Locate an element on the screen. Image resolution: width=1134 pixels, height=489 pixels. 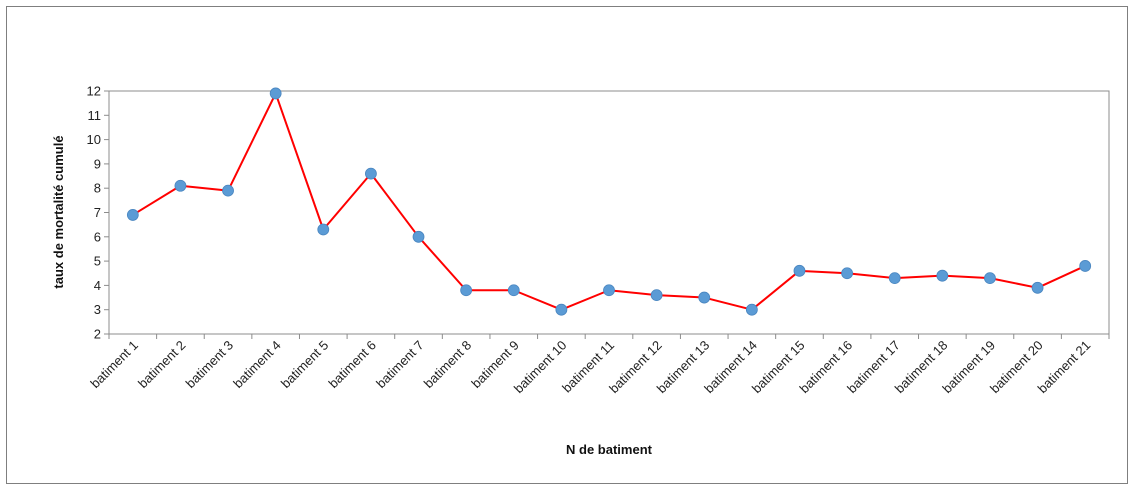
x-tick-label: batiment 2 is located at coordinates (162, 365).